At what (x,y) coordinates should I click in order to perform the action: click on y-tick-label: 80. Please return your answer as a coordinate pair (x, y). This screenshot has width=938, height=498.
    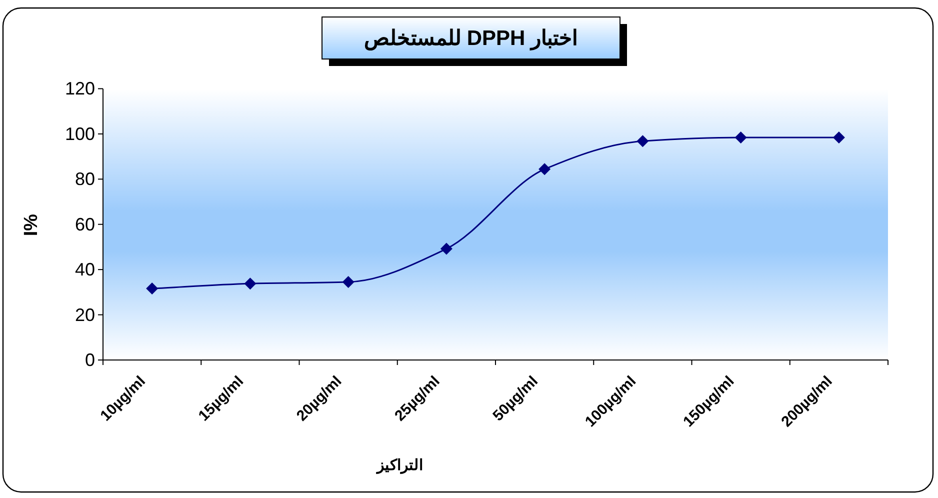
    Looking at the image, I should click on (84, 179).